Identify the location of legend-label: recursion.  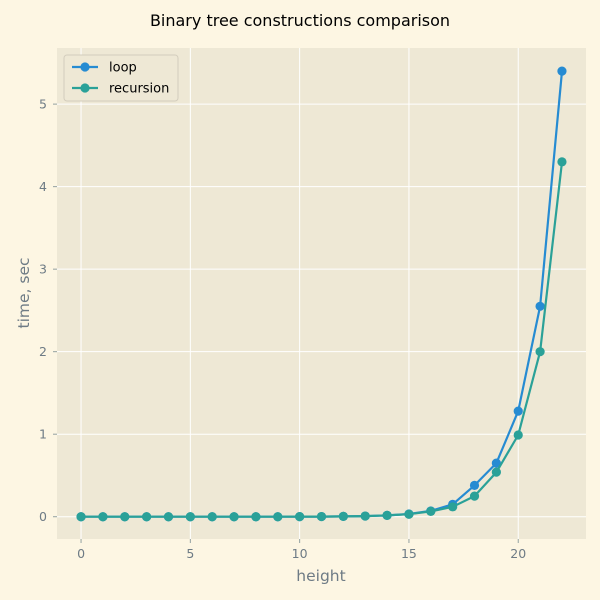
(139, 89).